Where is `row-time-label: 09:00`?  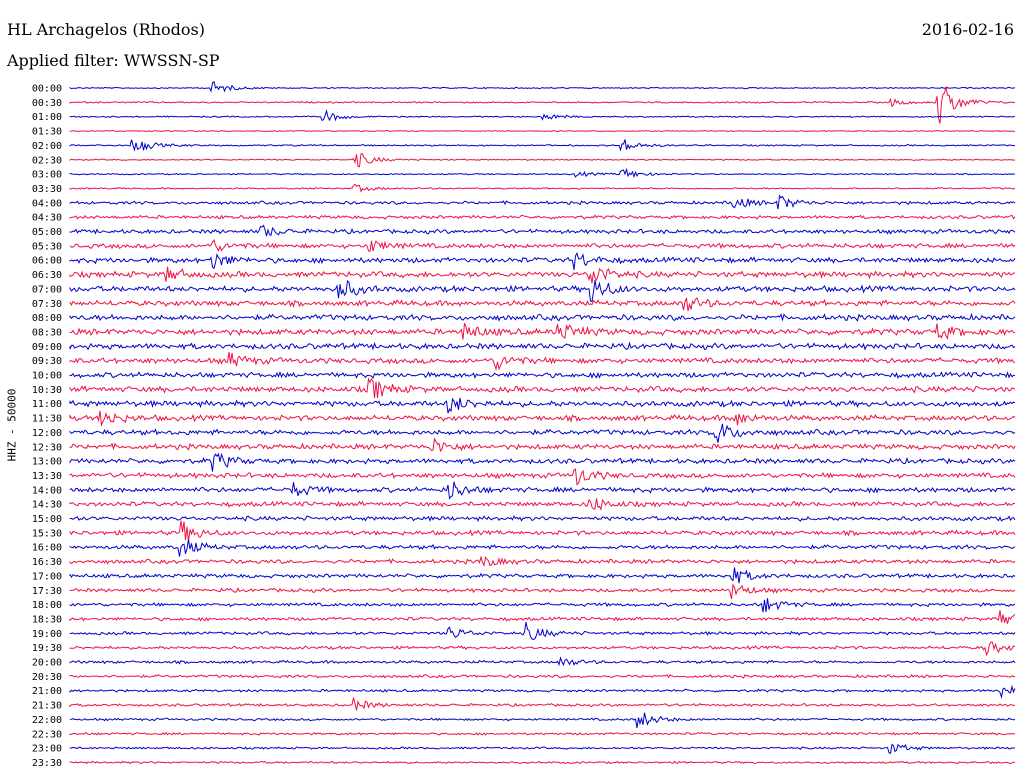 row-time-label: 09:00 is located at coordinates (47, 347).